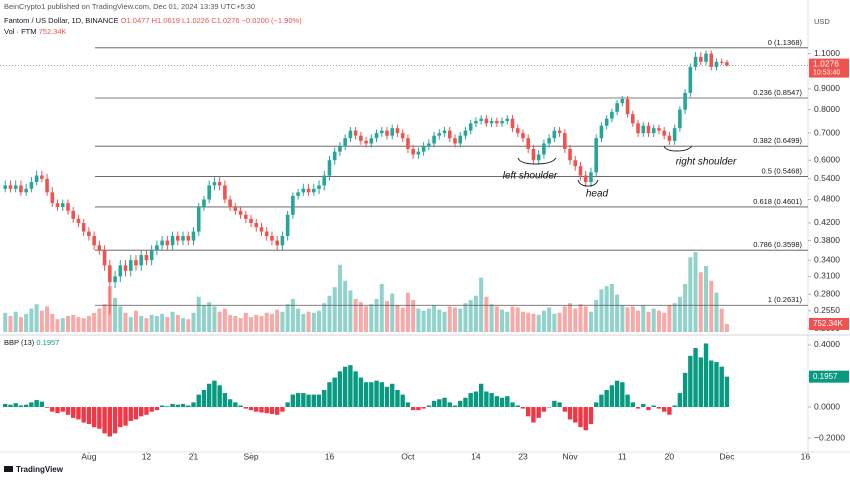  I want to click on bbp-y-tick-label: 0.0000, so click(827, 406).